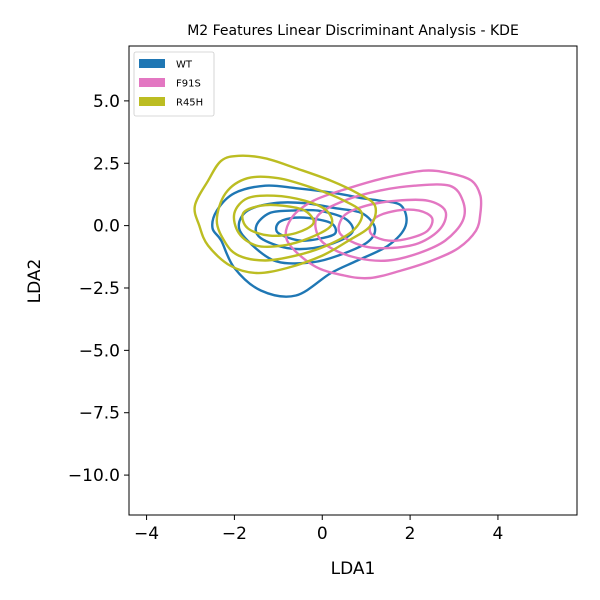  Describe the element at coordinates (189, 103) in the screenshot. I see `legend-label-r45h: R45H` at that location.